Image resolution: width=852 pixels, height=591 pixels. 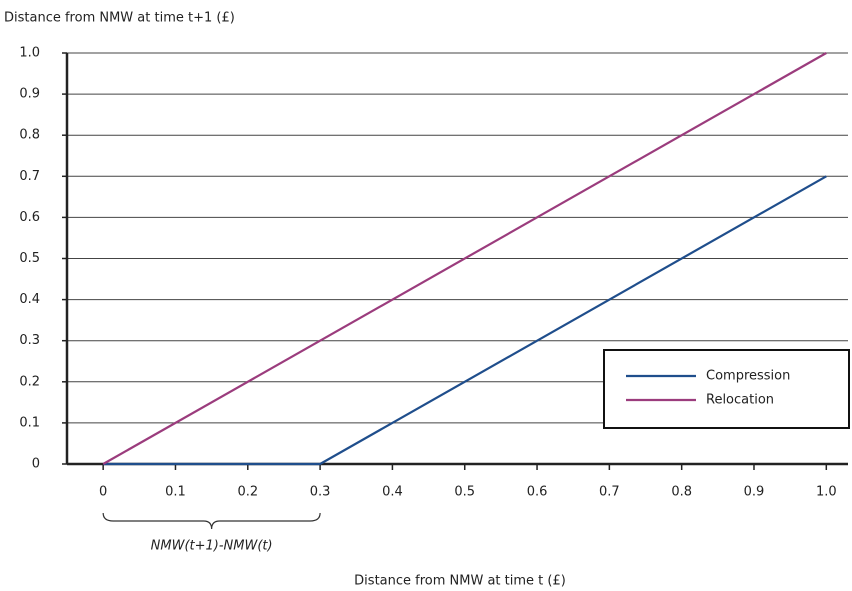 What do you see at coordinates (119, 18) in the screenshot?
I see `y-axis-label: Distance from NMW at time t+1 (£)` at bounding box center [119, 18].